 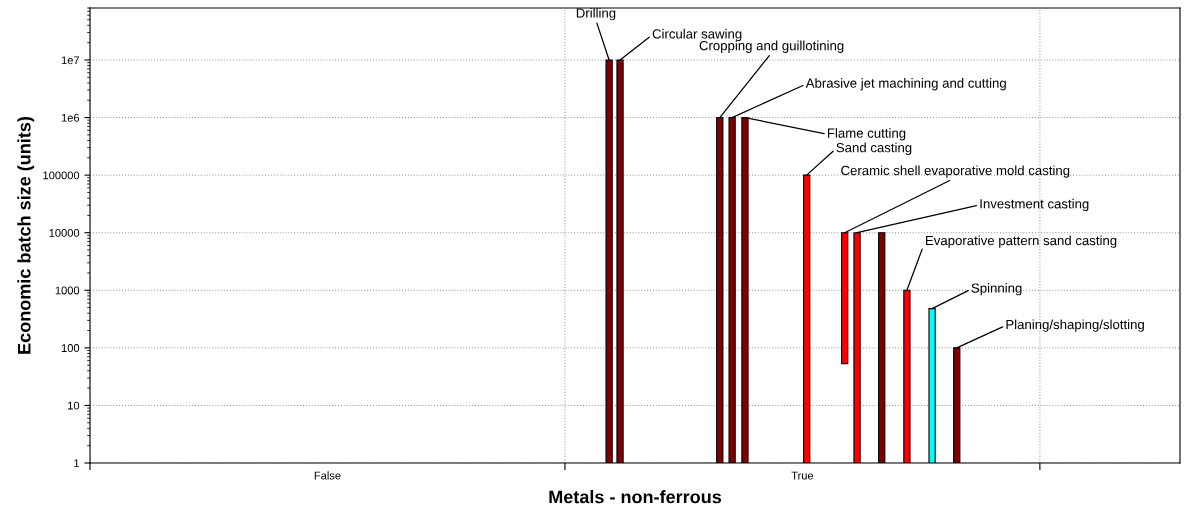 I want to click on y-tick-label: 1e7, so click(x=70, y=60).